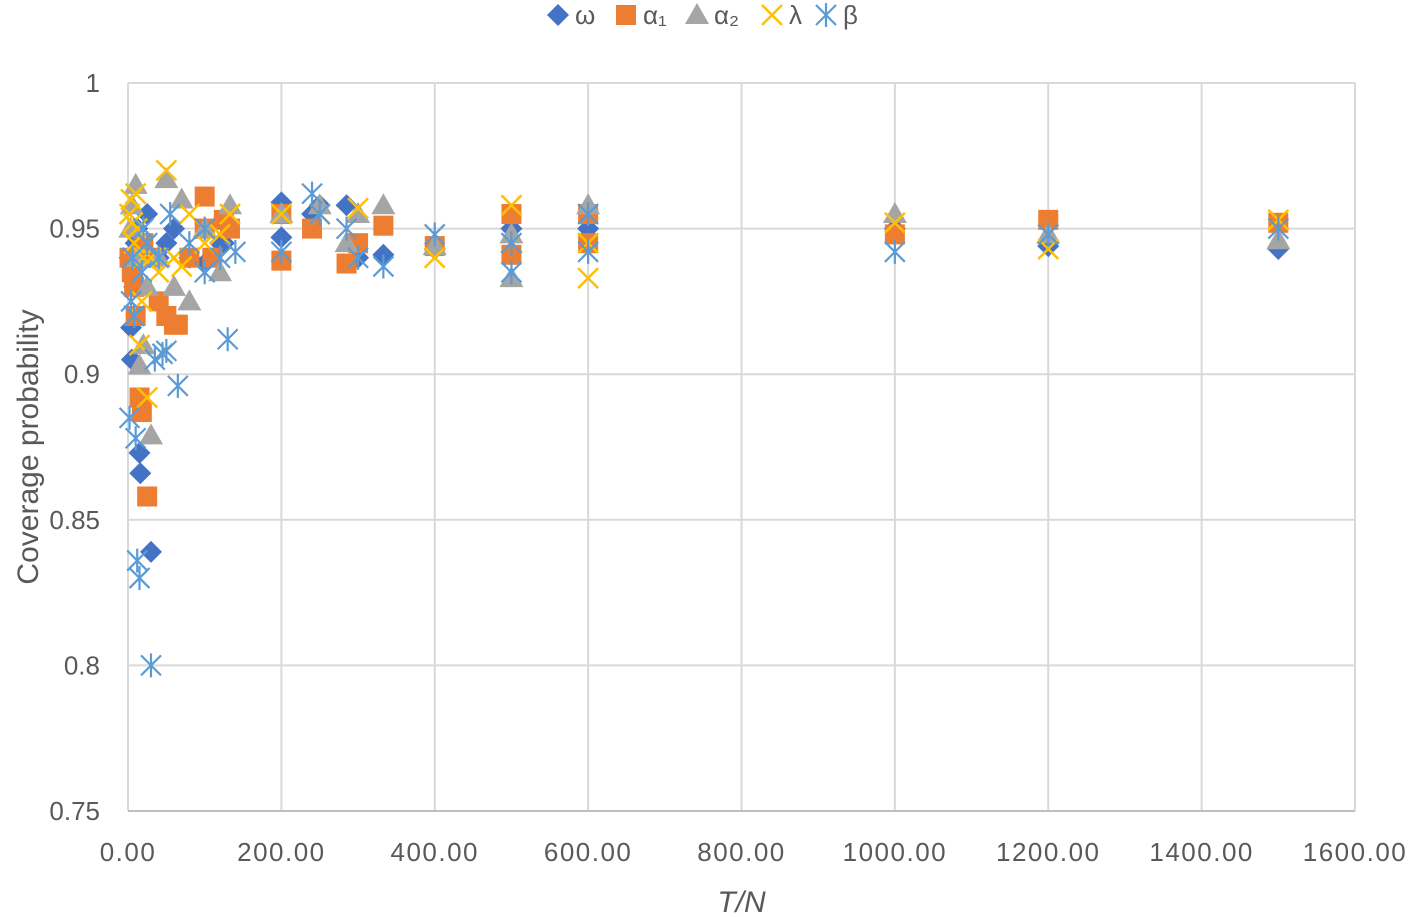  What do you see at coordinates (128, 852) in the screenshot?
I see `x-tick-label: 0.00` at bounding box center [128, 852].